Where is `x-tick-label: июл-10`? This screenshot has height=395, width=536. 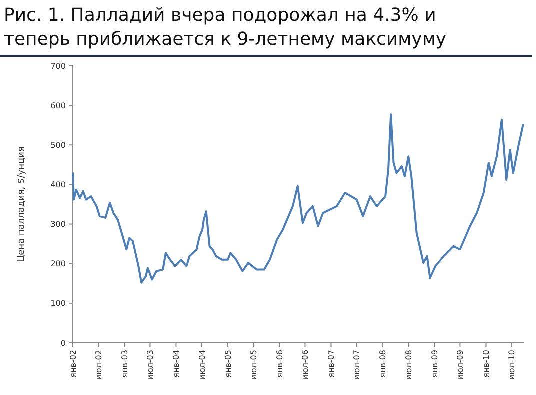 x-tick-label: июл-10 is located at coordinates (512, 365).